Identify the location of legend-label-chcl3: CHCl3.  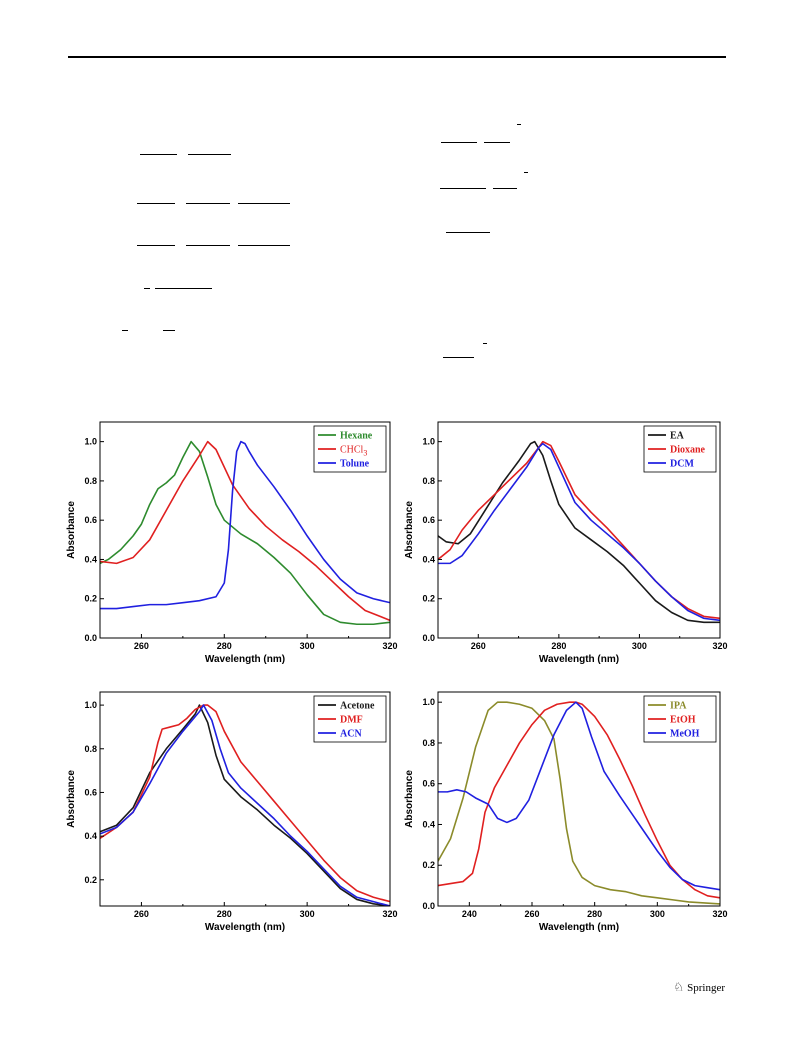
(353, 451).